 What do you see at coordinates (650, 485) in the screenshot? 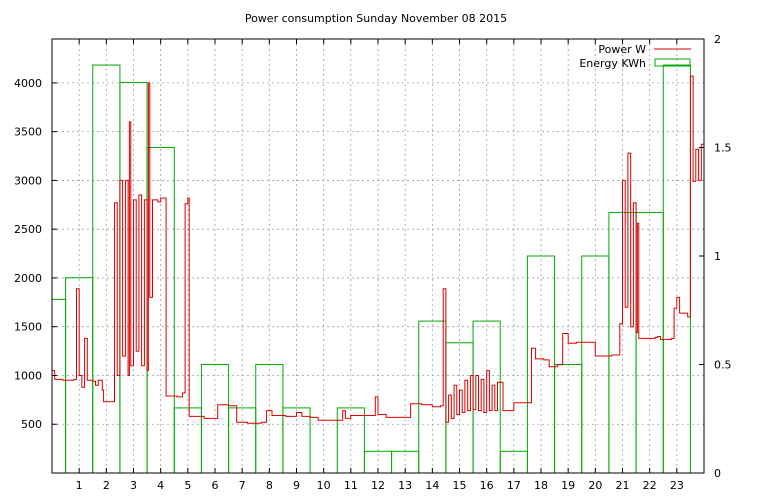
I see `x-tick-label: 22` at bounding box center [650, 485].